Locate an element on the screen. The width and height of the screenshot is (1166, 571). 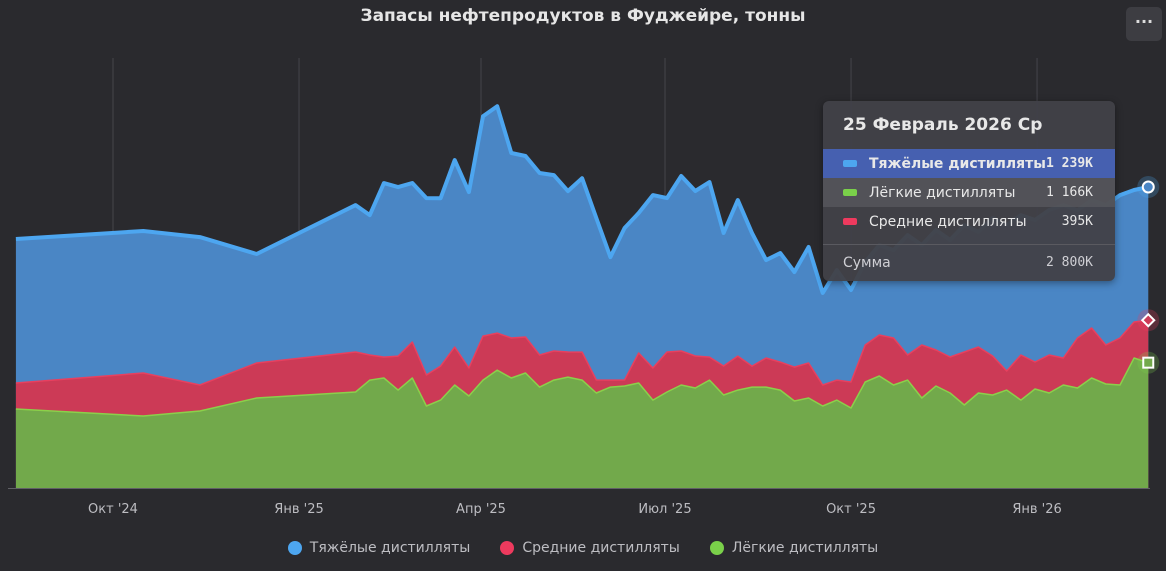
tooltip-sum-row: Сумма 2 800K is located at coordinates (969, 258).